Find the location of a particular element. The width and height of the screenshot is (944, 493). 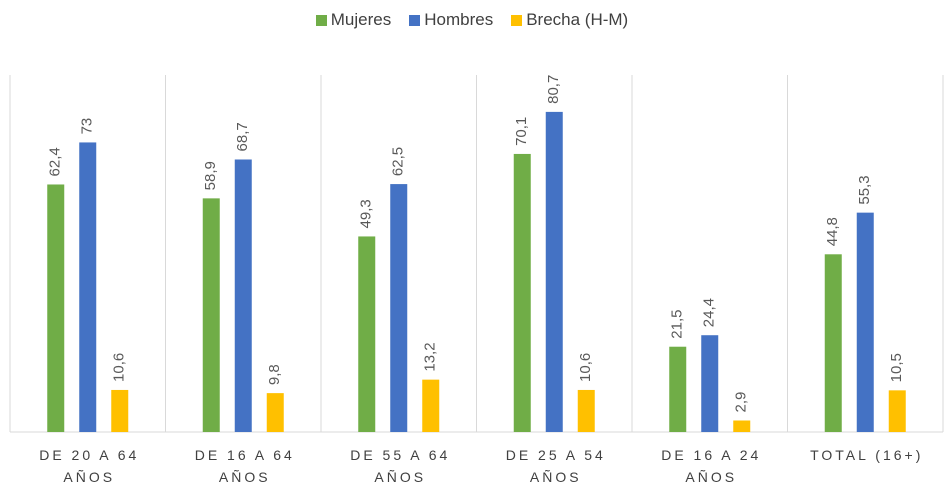

legend-item: Brecha (H-M) is located at coordinates (569, 20).